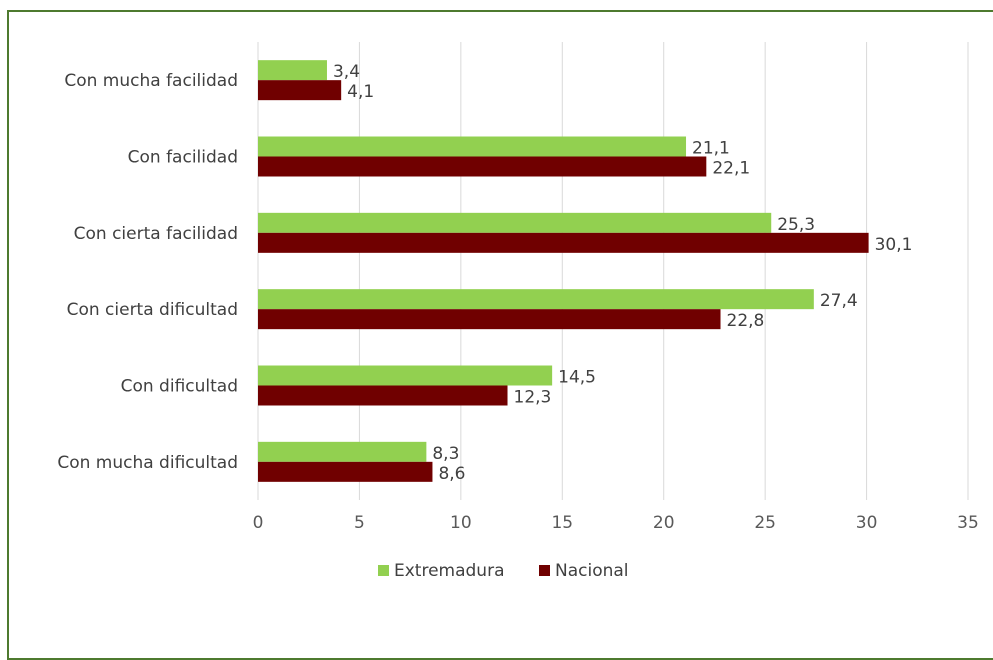  What do you see at coordinates (346, 72) in the screenshot?
I see `data-label: 3,4` at bounding box center [346, 72].